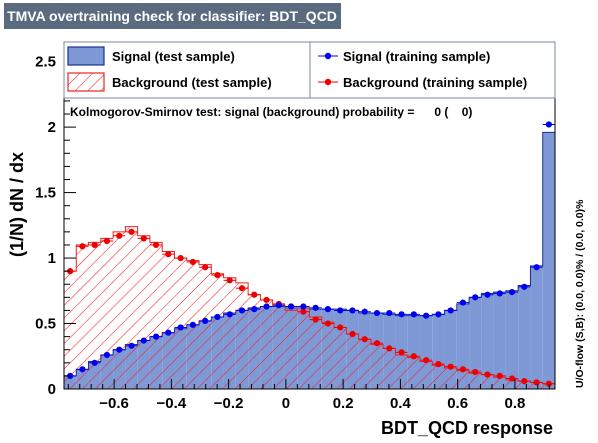  What do you see at coordinates (173, 56) in the screenshot?
I see `legend-label-signal-test: Signal (test sample)` at bounding box center [173, 56].